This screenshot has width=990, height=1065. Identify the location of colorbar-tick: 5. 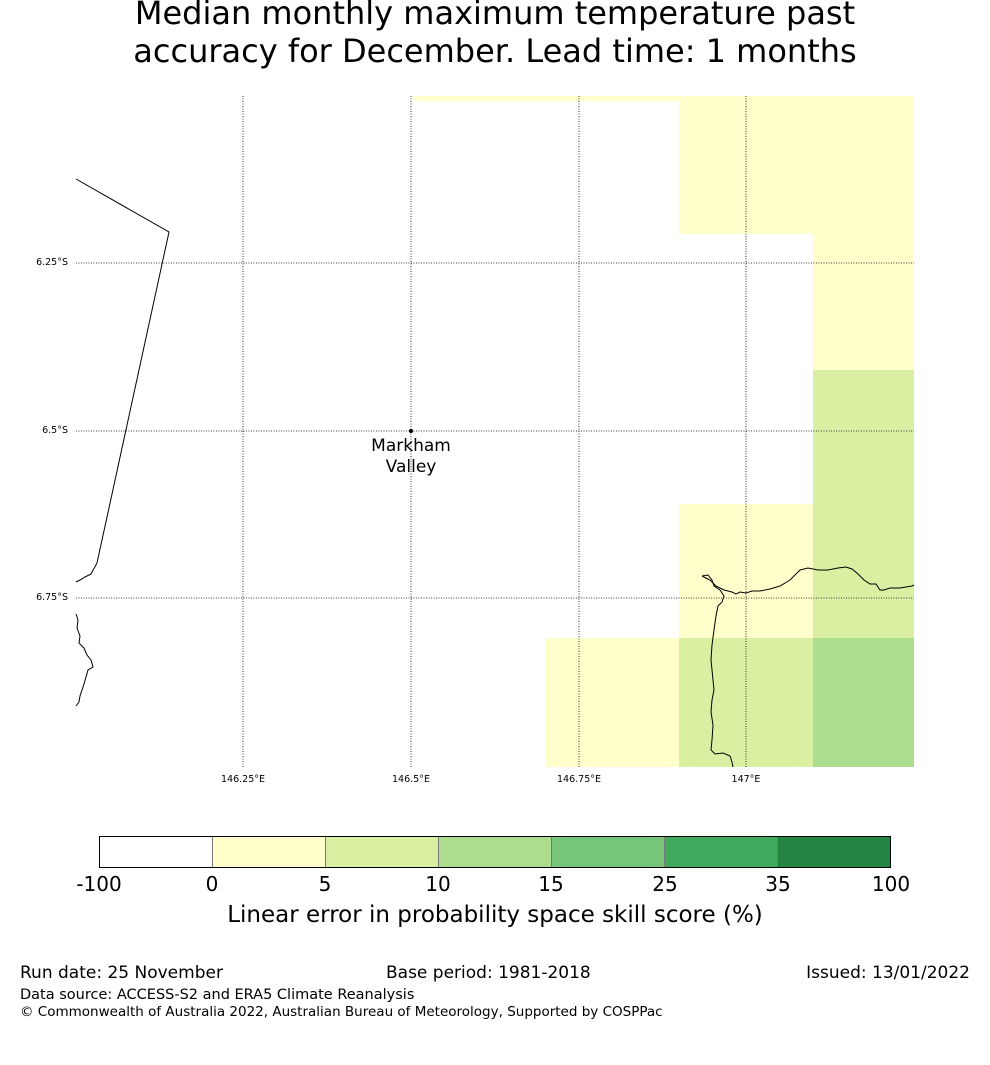
(325, 884).